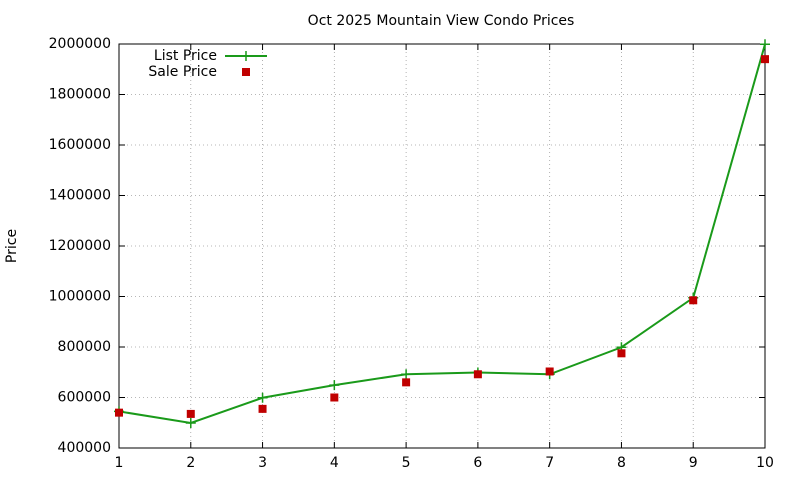 The height and width of the screenshot is (480, 800). I want to click on x-tick-label: 10, so click(765, 463).